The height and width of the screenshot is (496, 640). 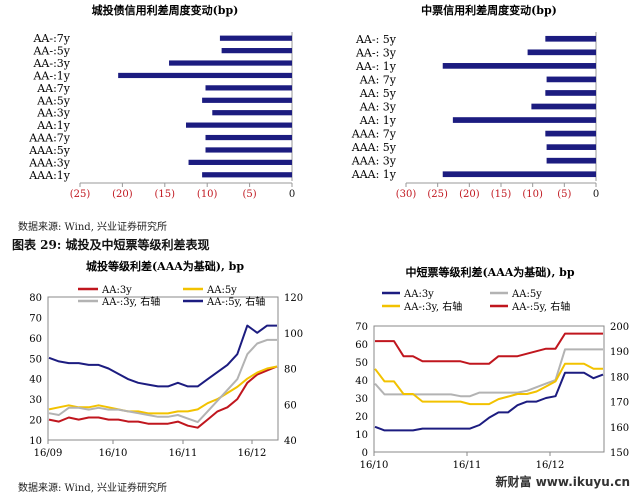 I want to click on category-label: AAA:1y, so click(x=49, y=175).